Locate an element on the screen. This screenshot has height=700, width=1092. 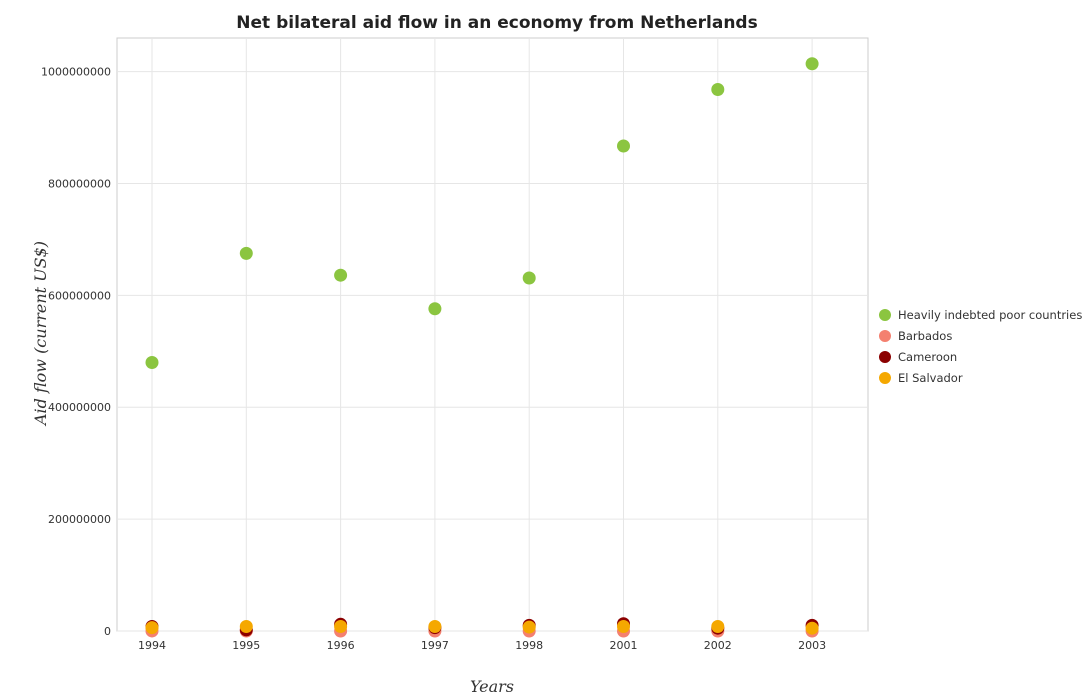
legend-marker-barbados is located at coordinates (885, 336).